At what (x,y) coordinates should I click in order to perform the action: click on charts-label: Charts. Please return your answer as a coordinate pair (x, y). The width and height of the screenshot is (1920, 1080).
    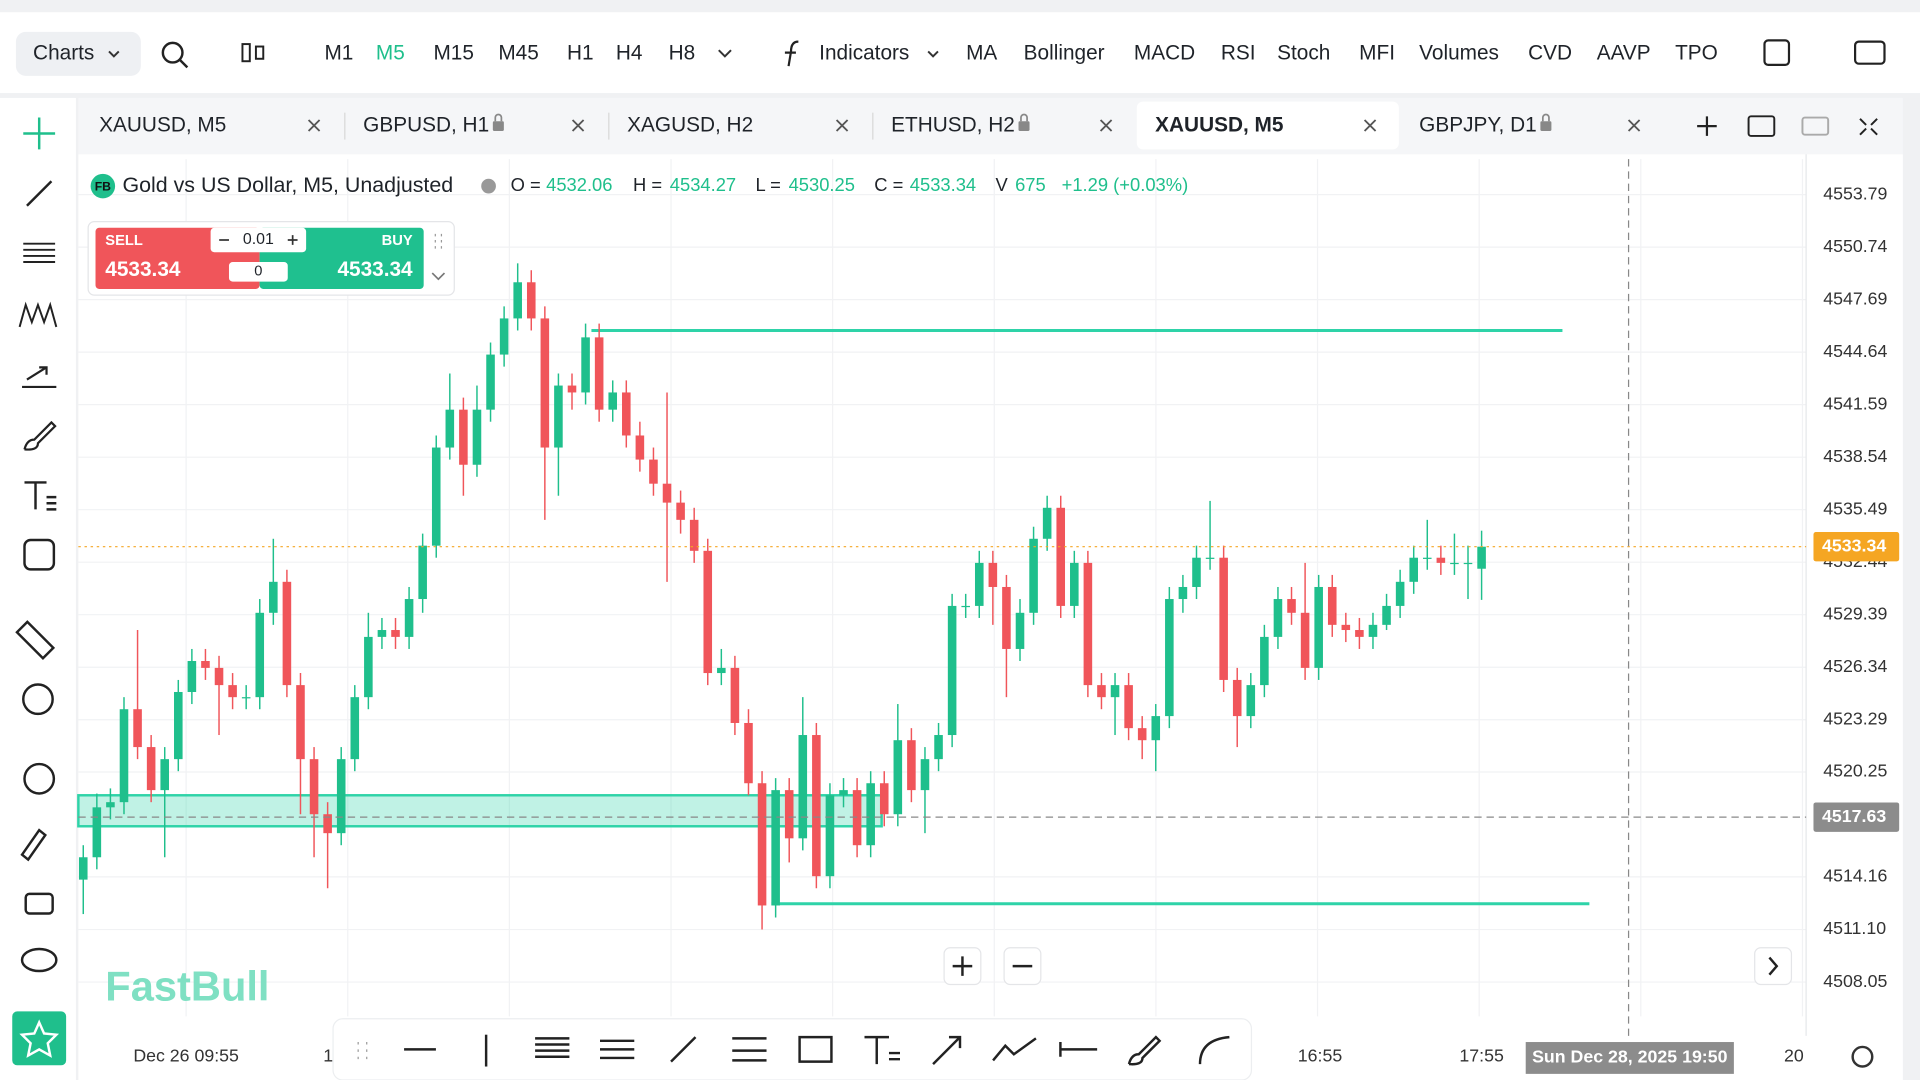
    Looking at the image, I should click on (63, 52).